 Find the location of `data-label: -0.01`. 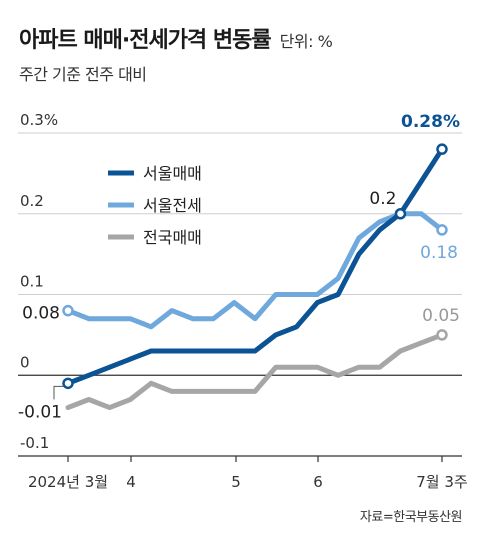

data-label: -0.01 is located at coordinates (40, 412).